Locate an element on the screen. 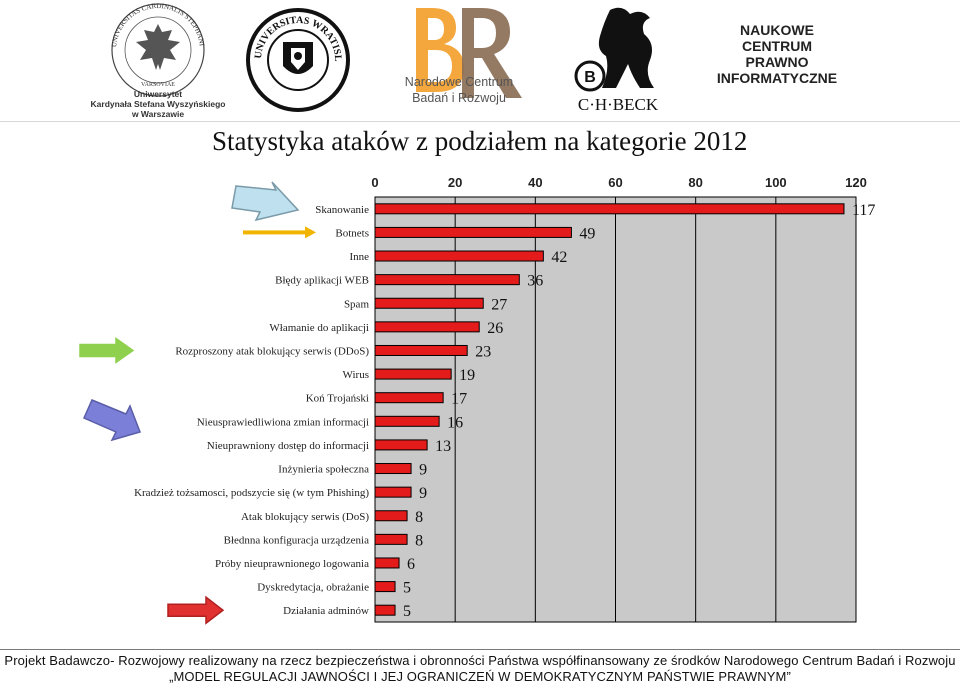 The height and width of the screenshot is (689, 960). uksw-caption-2: Kardynała Stefana Wyszyńskiego is located at coordinates (158, 104).